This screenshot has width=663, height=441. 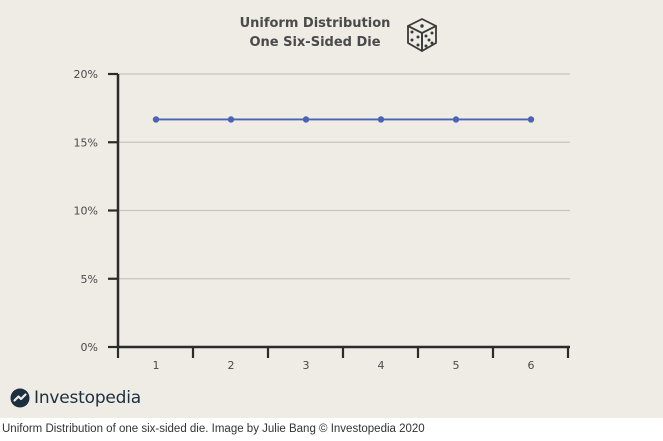 What do you see at coordinates (456, 365) in the screenshot?
I see `x-tick-label: 5` at bounding box center [456, 365].